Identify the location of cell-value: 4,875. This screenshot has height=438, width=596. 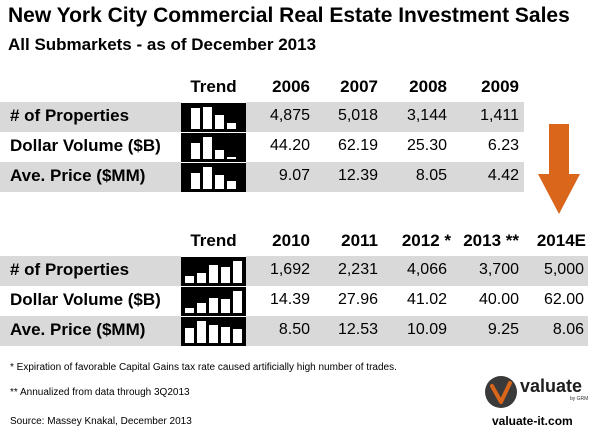
(289, 115).